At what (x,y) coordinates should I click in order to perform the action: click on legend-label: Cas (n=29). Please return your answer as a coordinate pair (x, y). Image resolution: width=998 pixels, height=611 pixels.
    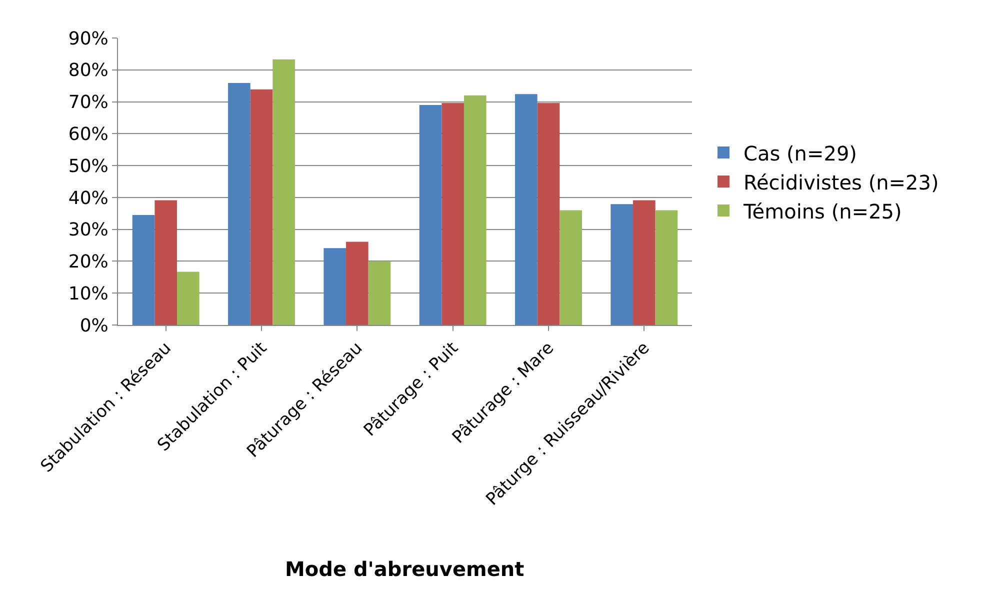
    Looking at the image, I should click on (800, 153).